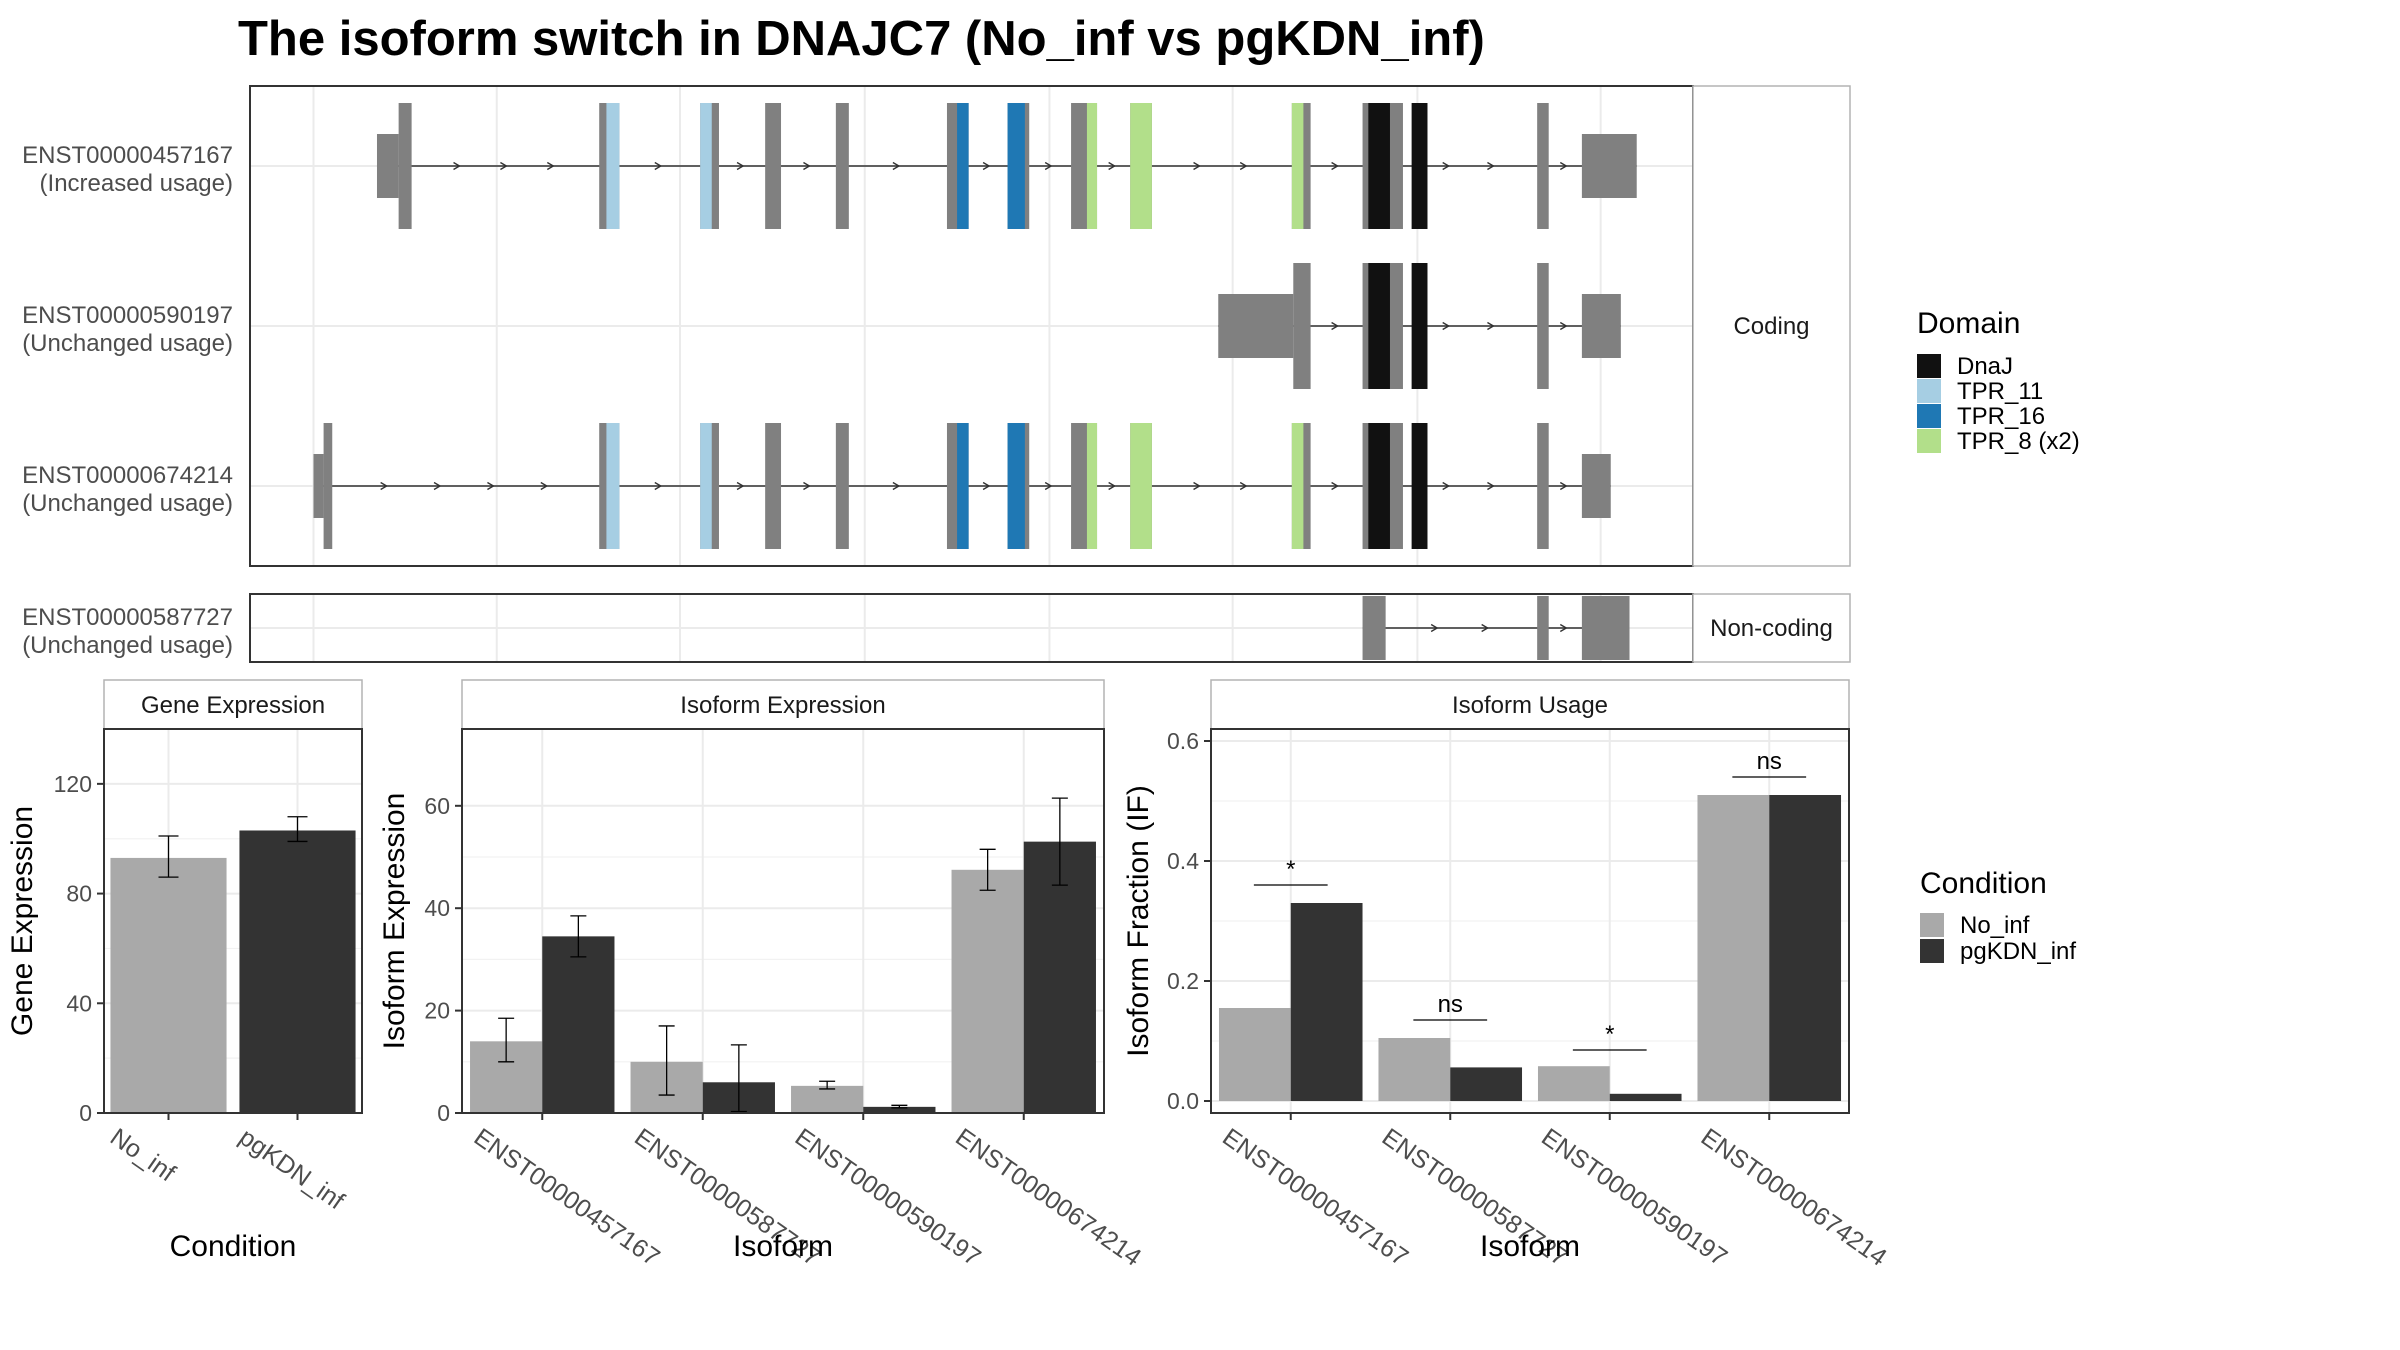  What do you see at coordinates (1434, 628) in the screenshot?
I see `isoform-enst00000587727-intron-arrow` at bounding box center [1434, 628].